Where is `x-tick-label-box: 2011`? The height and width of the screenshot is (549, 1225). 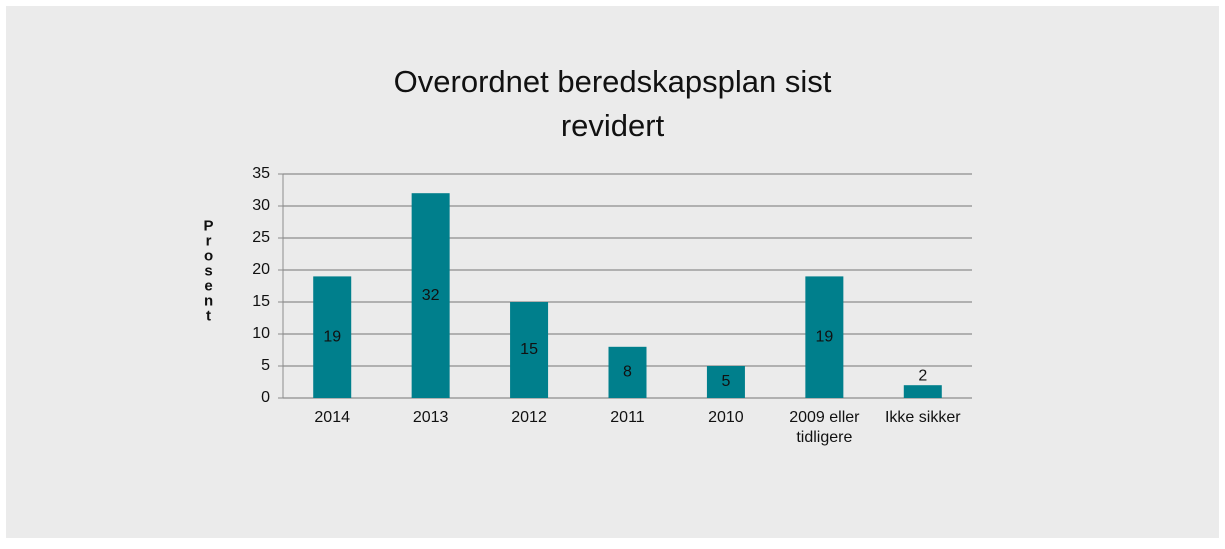
x-tick-label-box: 2011 is located at coordinates (627, 417).